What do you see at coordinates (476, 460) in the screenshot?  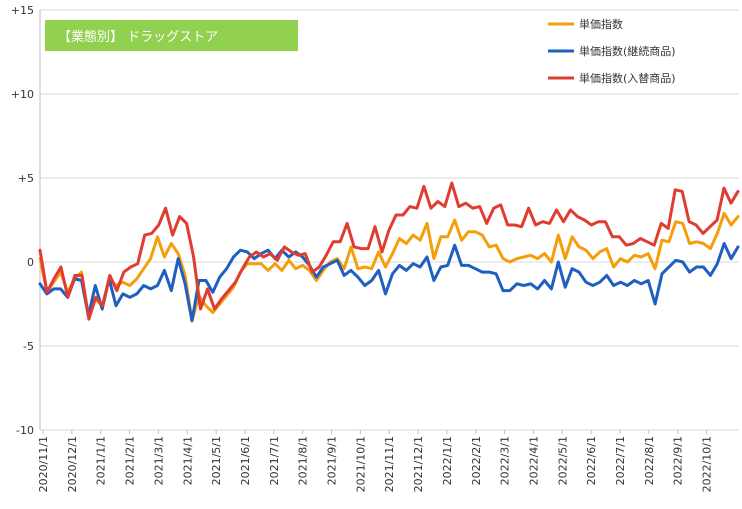 I see `x-tick-label: 2022/2/1` at bounding box center [476, 460].